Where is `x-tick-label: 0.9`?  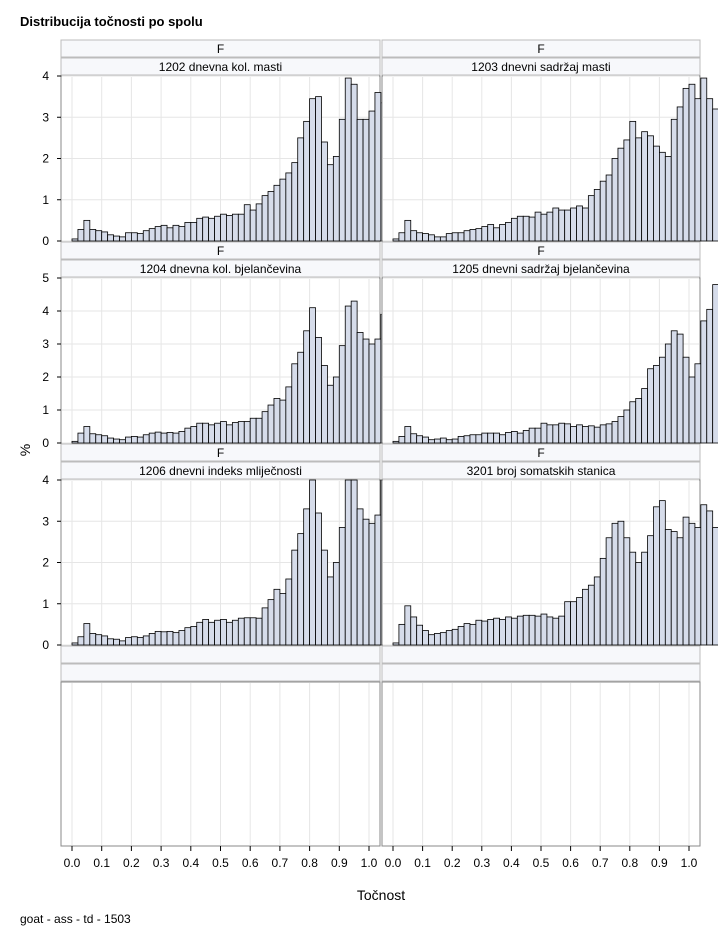 x-tick-label: 0.9 is located at coordinates (339, 863).